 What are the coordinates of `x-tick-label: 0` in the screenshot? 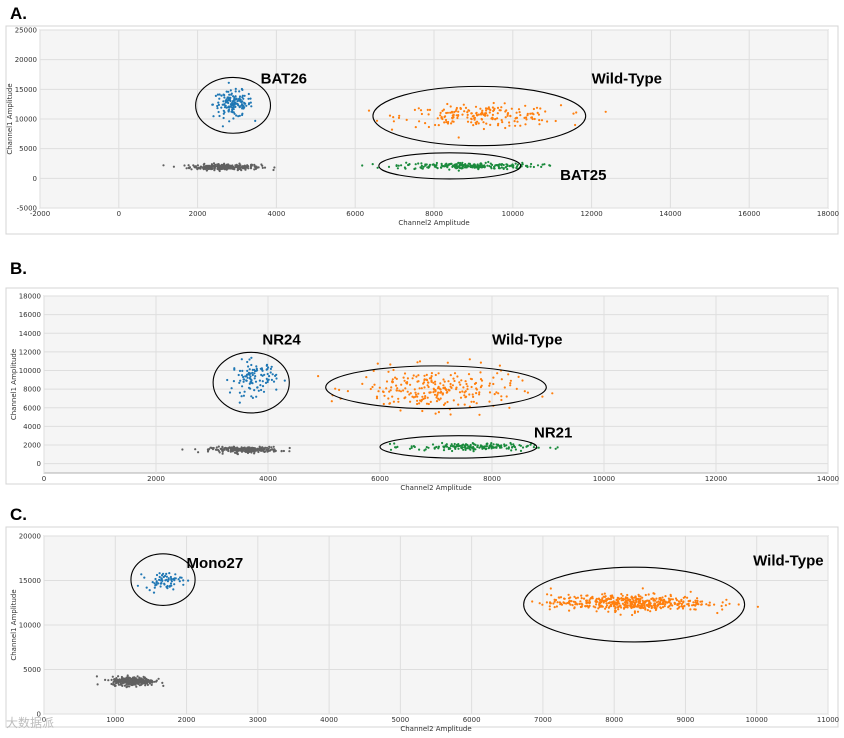 It's located at (44, 720).